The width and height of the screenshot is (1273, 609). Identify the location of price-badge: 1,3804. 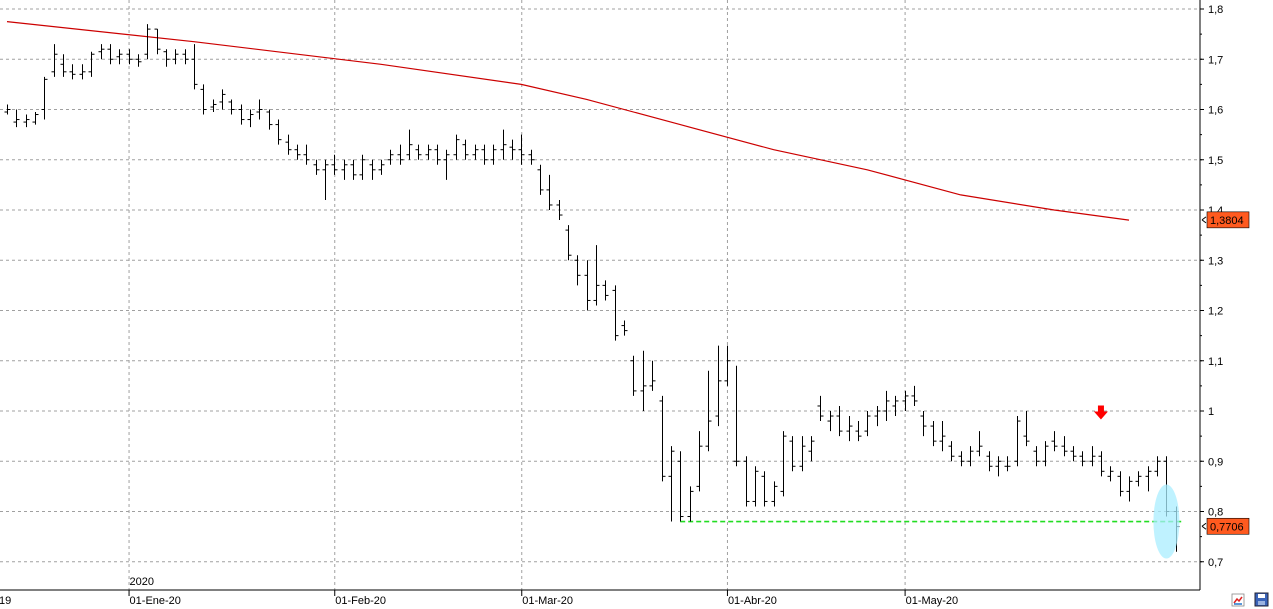
(1225, 220).